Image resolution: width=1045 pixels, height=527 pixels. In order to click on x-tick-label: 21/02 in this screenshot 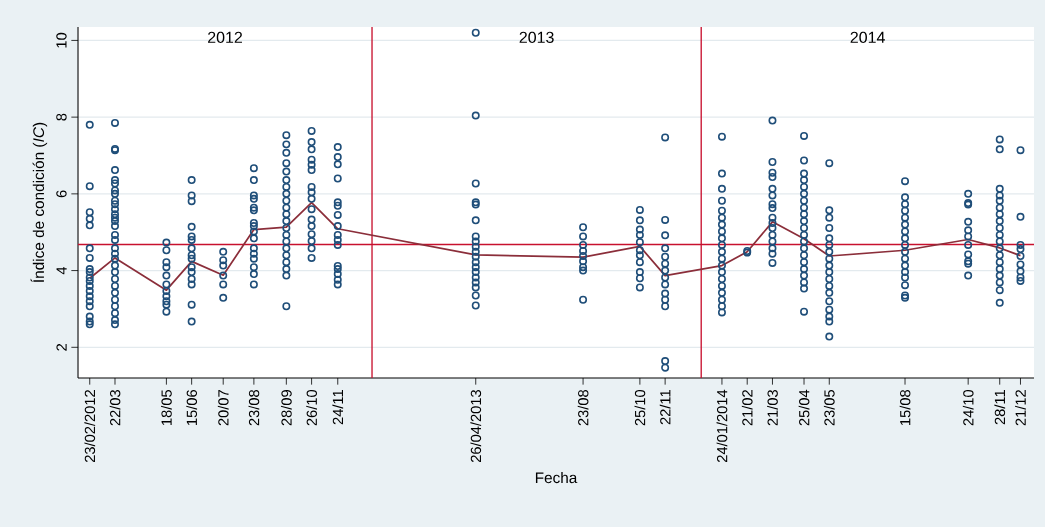, I will do `click(747, 408)`.